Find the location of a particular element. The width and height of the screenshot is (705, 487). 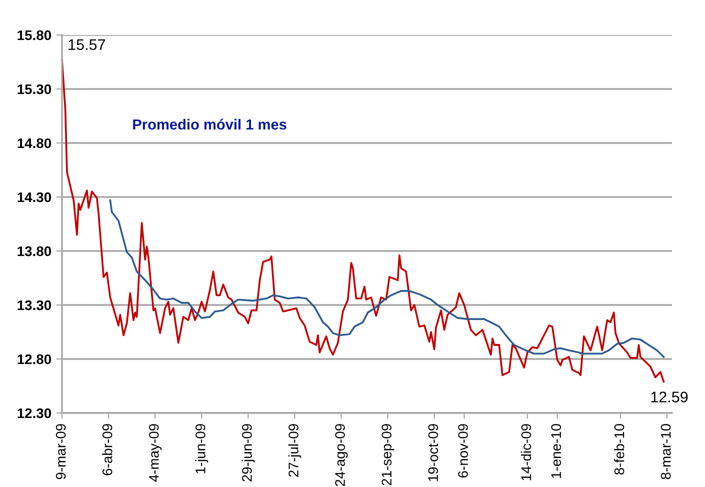

x-tick-label: 6-abr-09 is located at coordinates (107, 450).